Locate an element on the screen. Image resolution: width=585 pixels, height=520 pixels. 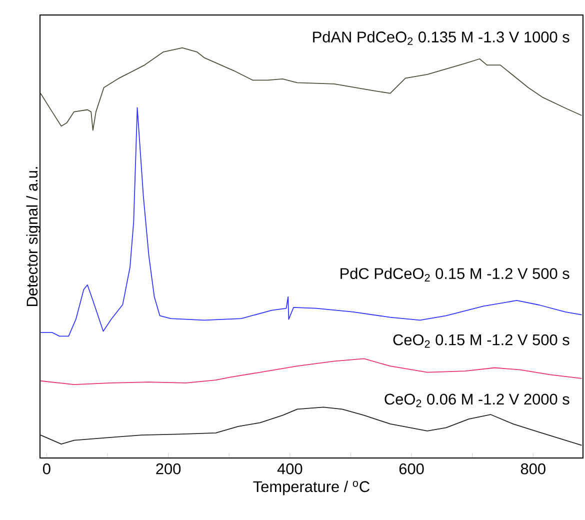
series-label: CeO$_{2}$ 0.06 M -1.2 V 2000 s is located at coordinates (477, 401).